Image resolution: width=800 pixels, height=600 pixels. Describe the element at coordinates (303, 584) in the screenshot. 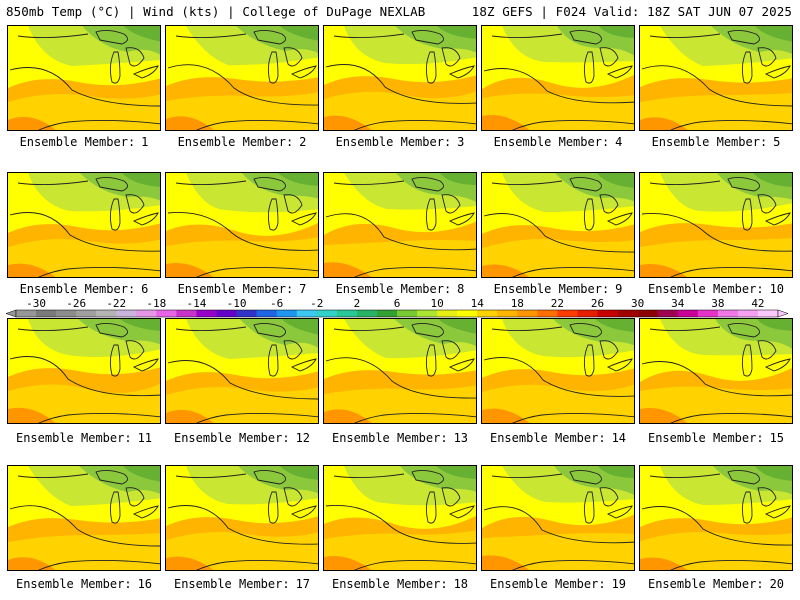

I see `member-number: 17` at that location.